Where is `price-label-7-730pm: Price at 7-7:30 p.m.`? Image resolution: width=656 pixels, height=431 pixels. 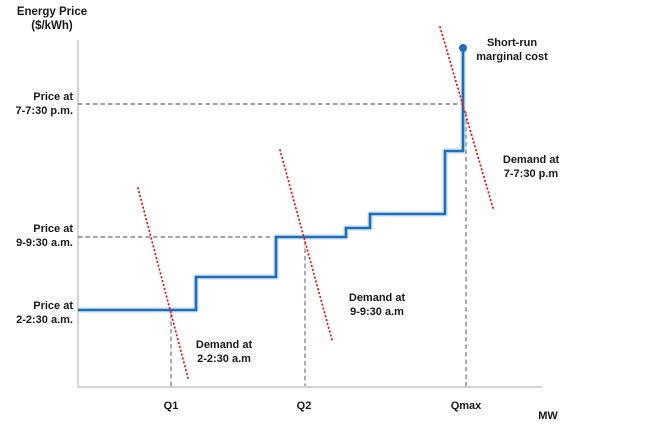
price-label-7-730pm: Price at 7-7:30 p.m. is located at coordinates (36, 104).